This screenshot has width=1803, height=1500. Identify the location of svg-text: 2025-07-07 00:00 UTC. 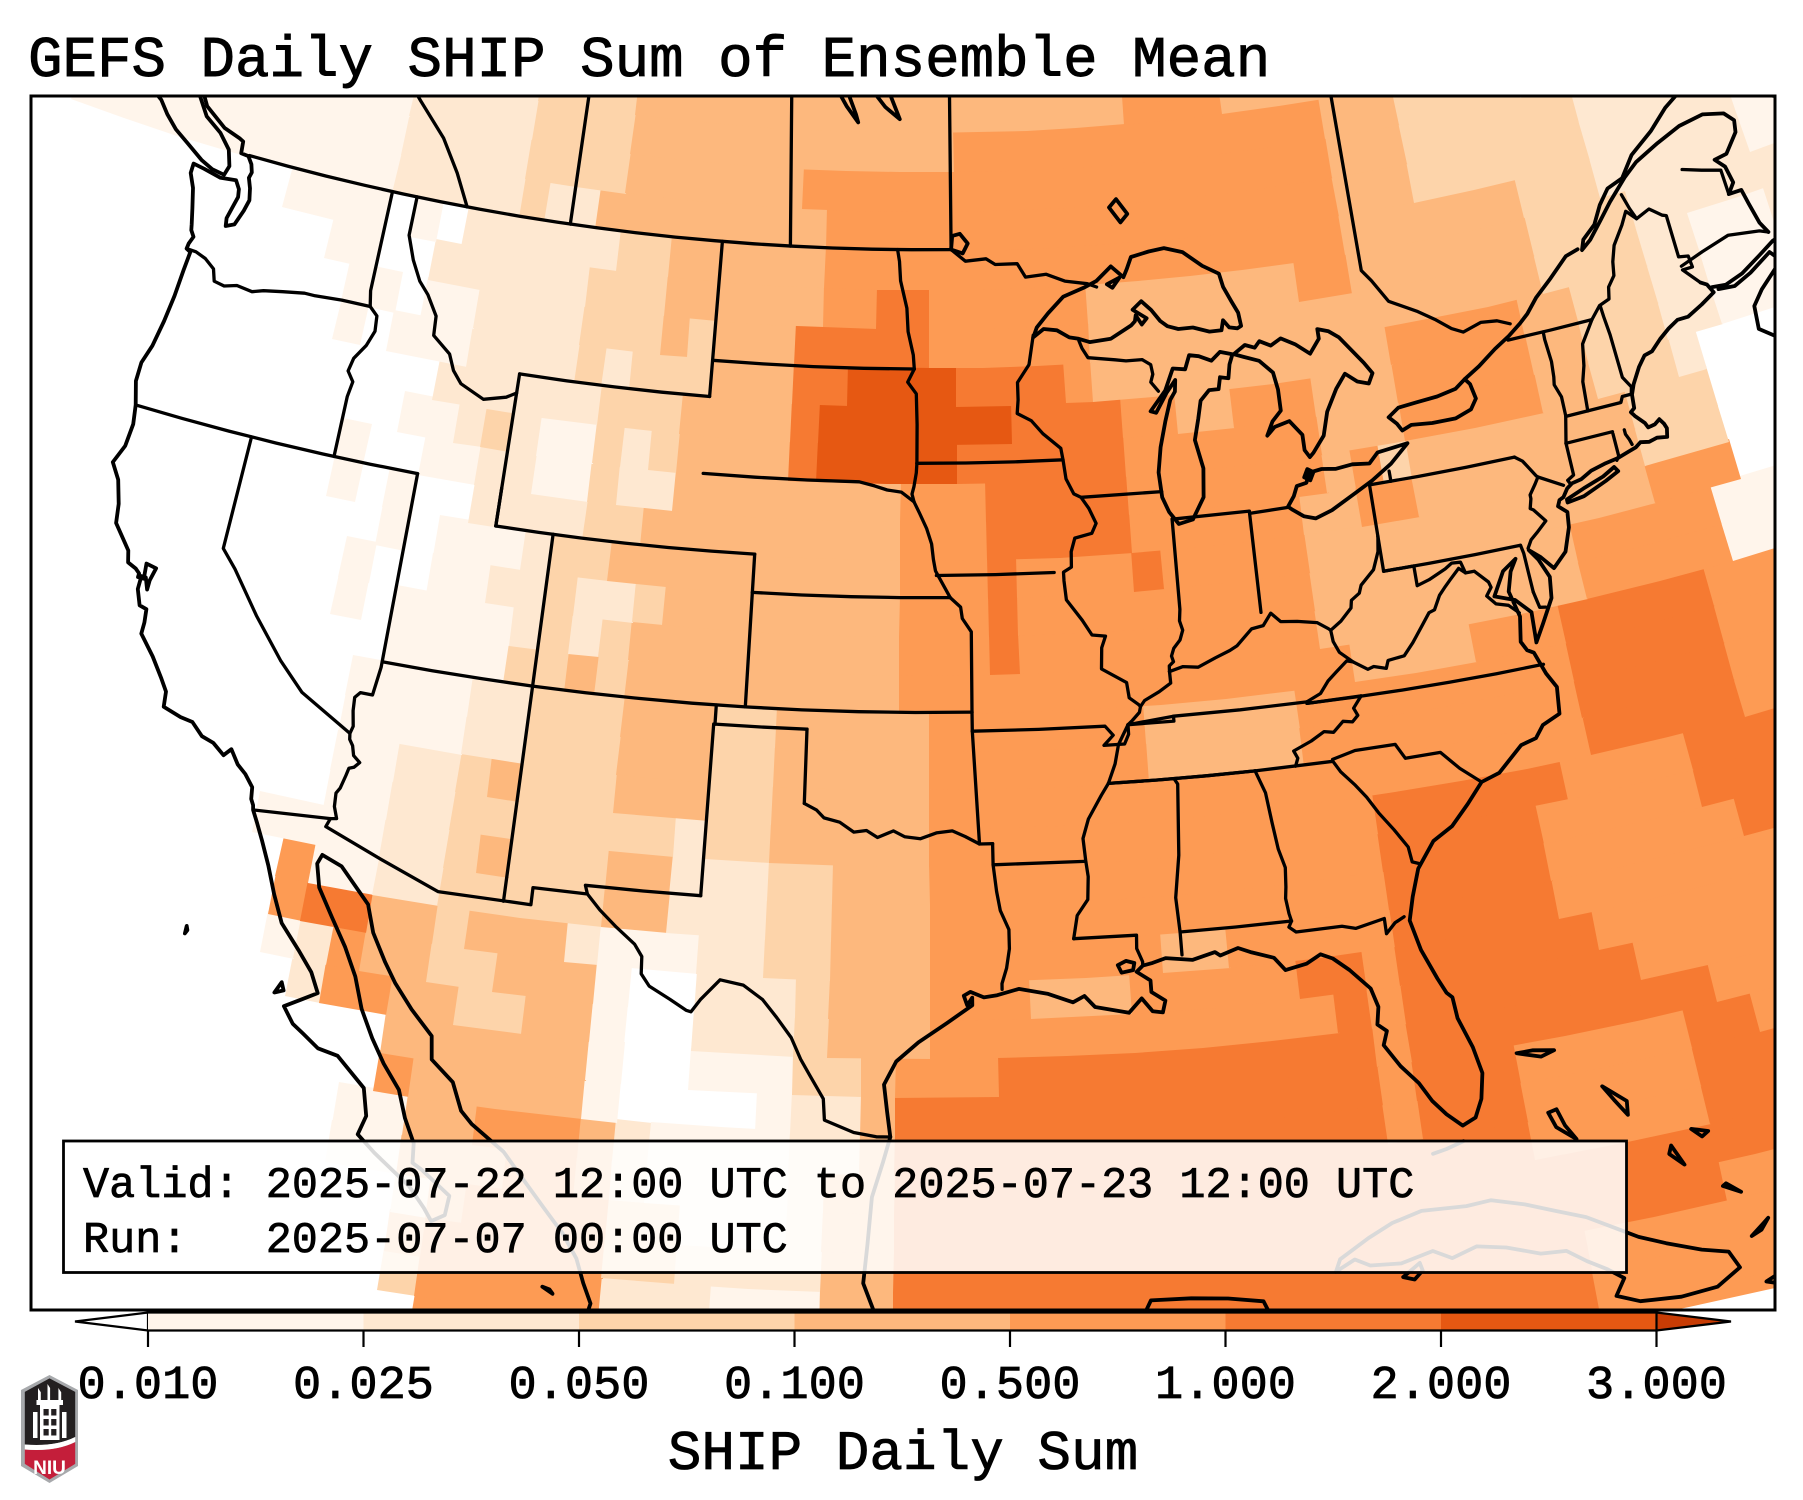
(527, 1241).